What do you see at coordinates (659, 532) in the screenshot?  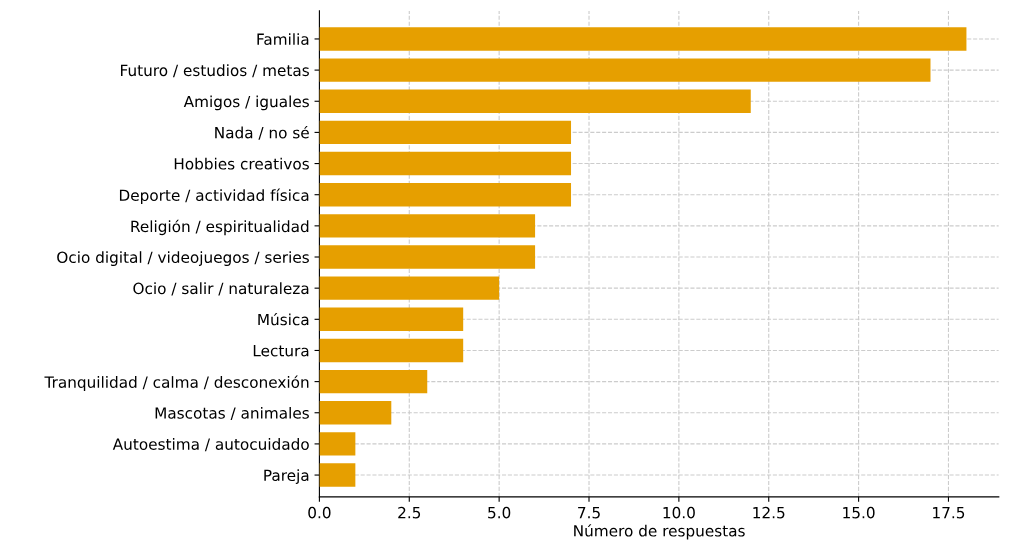 I see `x-axis-title: Número de respuestas` at bounding box center [659, 532].